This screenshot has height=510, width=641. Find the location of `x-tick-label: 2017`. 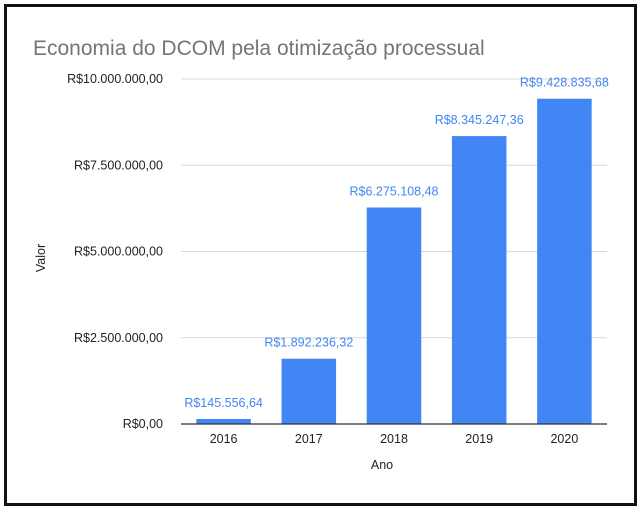

x-tick-label: 2017 is located at coordinates (309, 439).